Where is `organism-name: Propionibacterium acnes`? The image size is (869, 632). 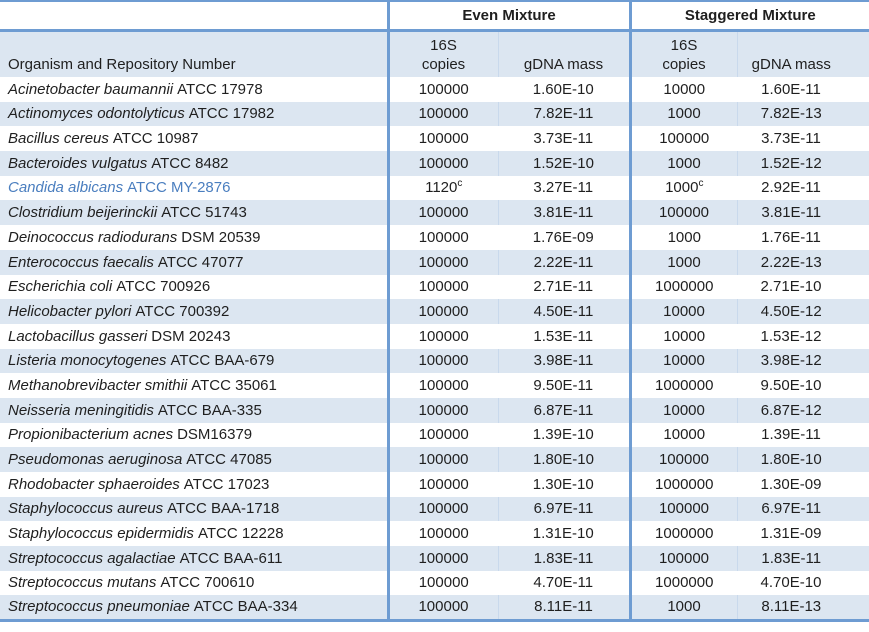
organism-name: Propionibacterium acnes is located at coordinates (91, 435).